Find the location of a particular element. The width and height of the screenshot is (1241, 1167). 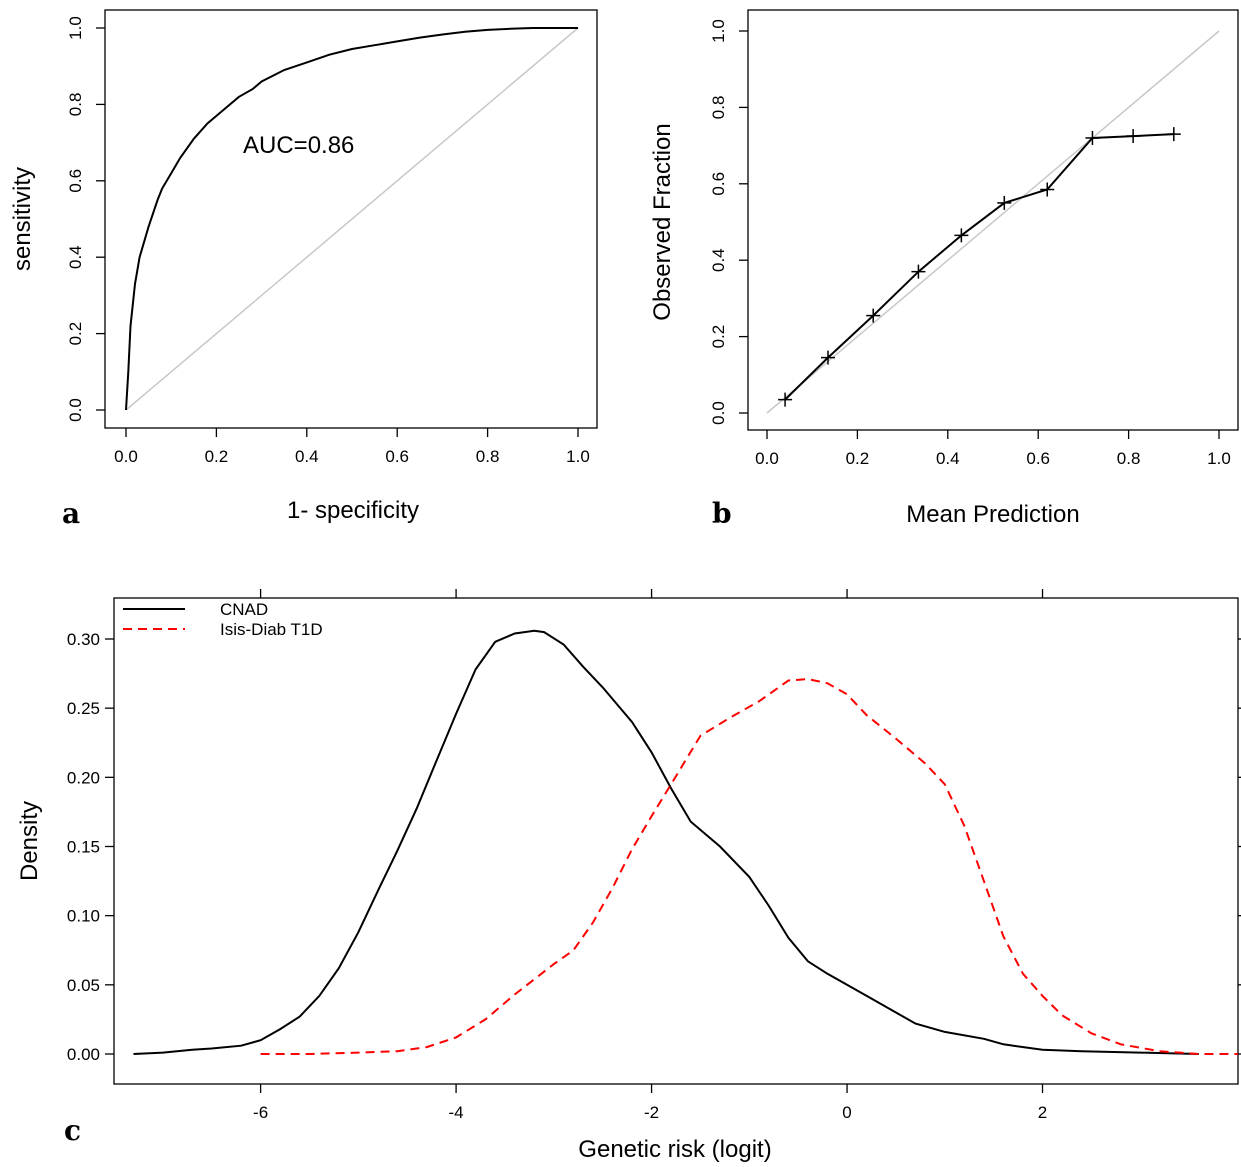

density-y-axis-title: Density is located at coordinates (29, 841).